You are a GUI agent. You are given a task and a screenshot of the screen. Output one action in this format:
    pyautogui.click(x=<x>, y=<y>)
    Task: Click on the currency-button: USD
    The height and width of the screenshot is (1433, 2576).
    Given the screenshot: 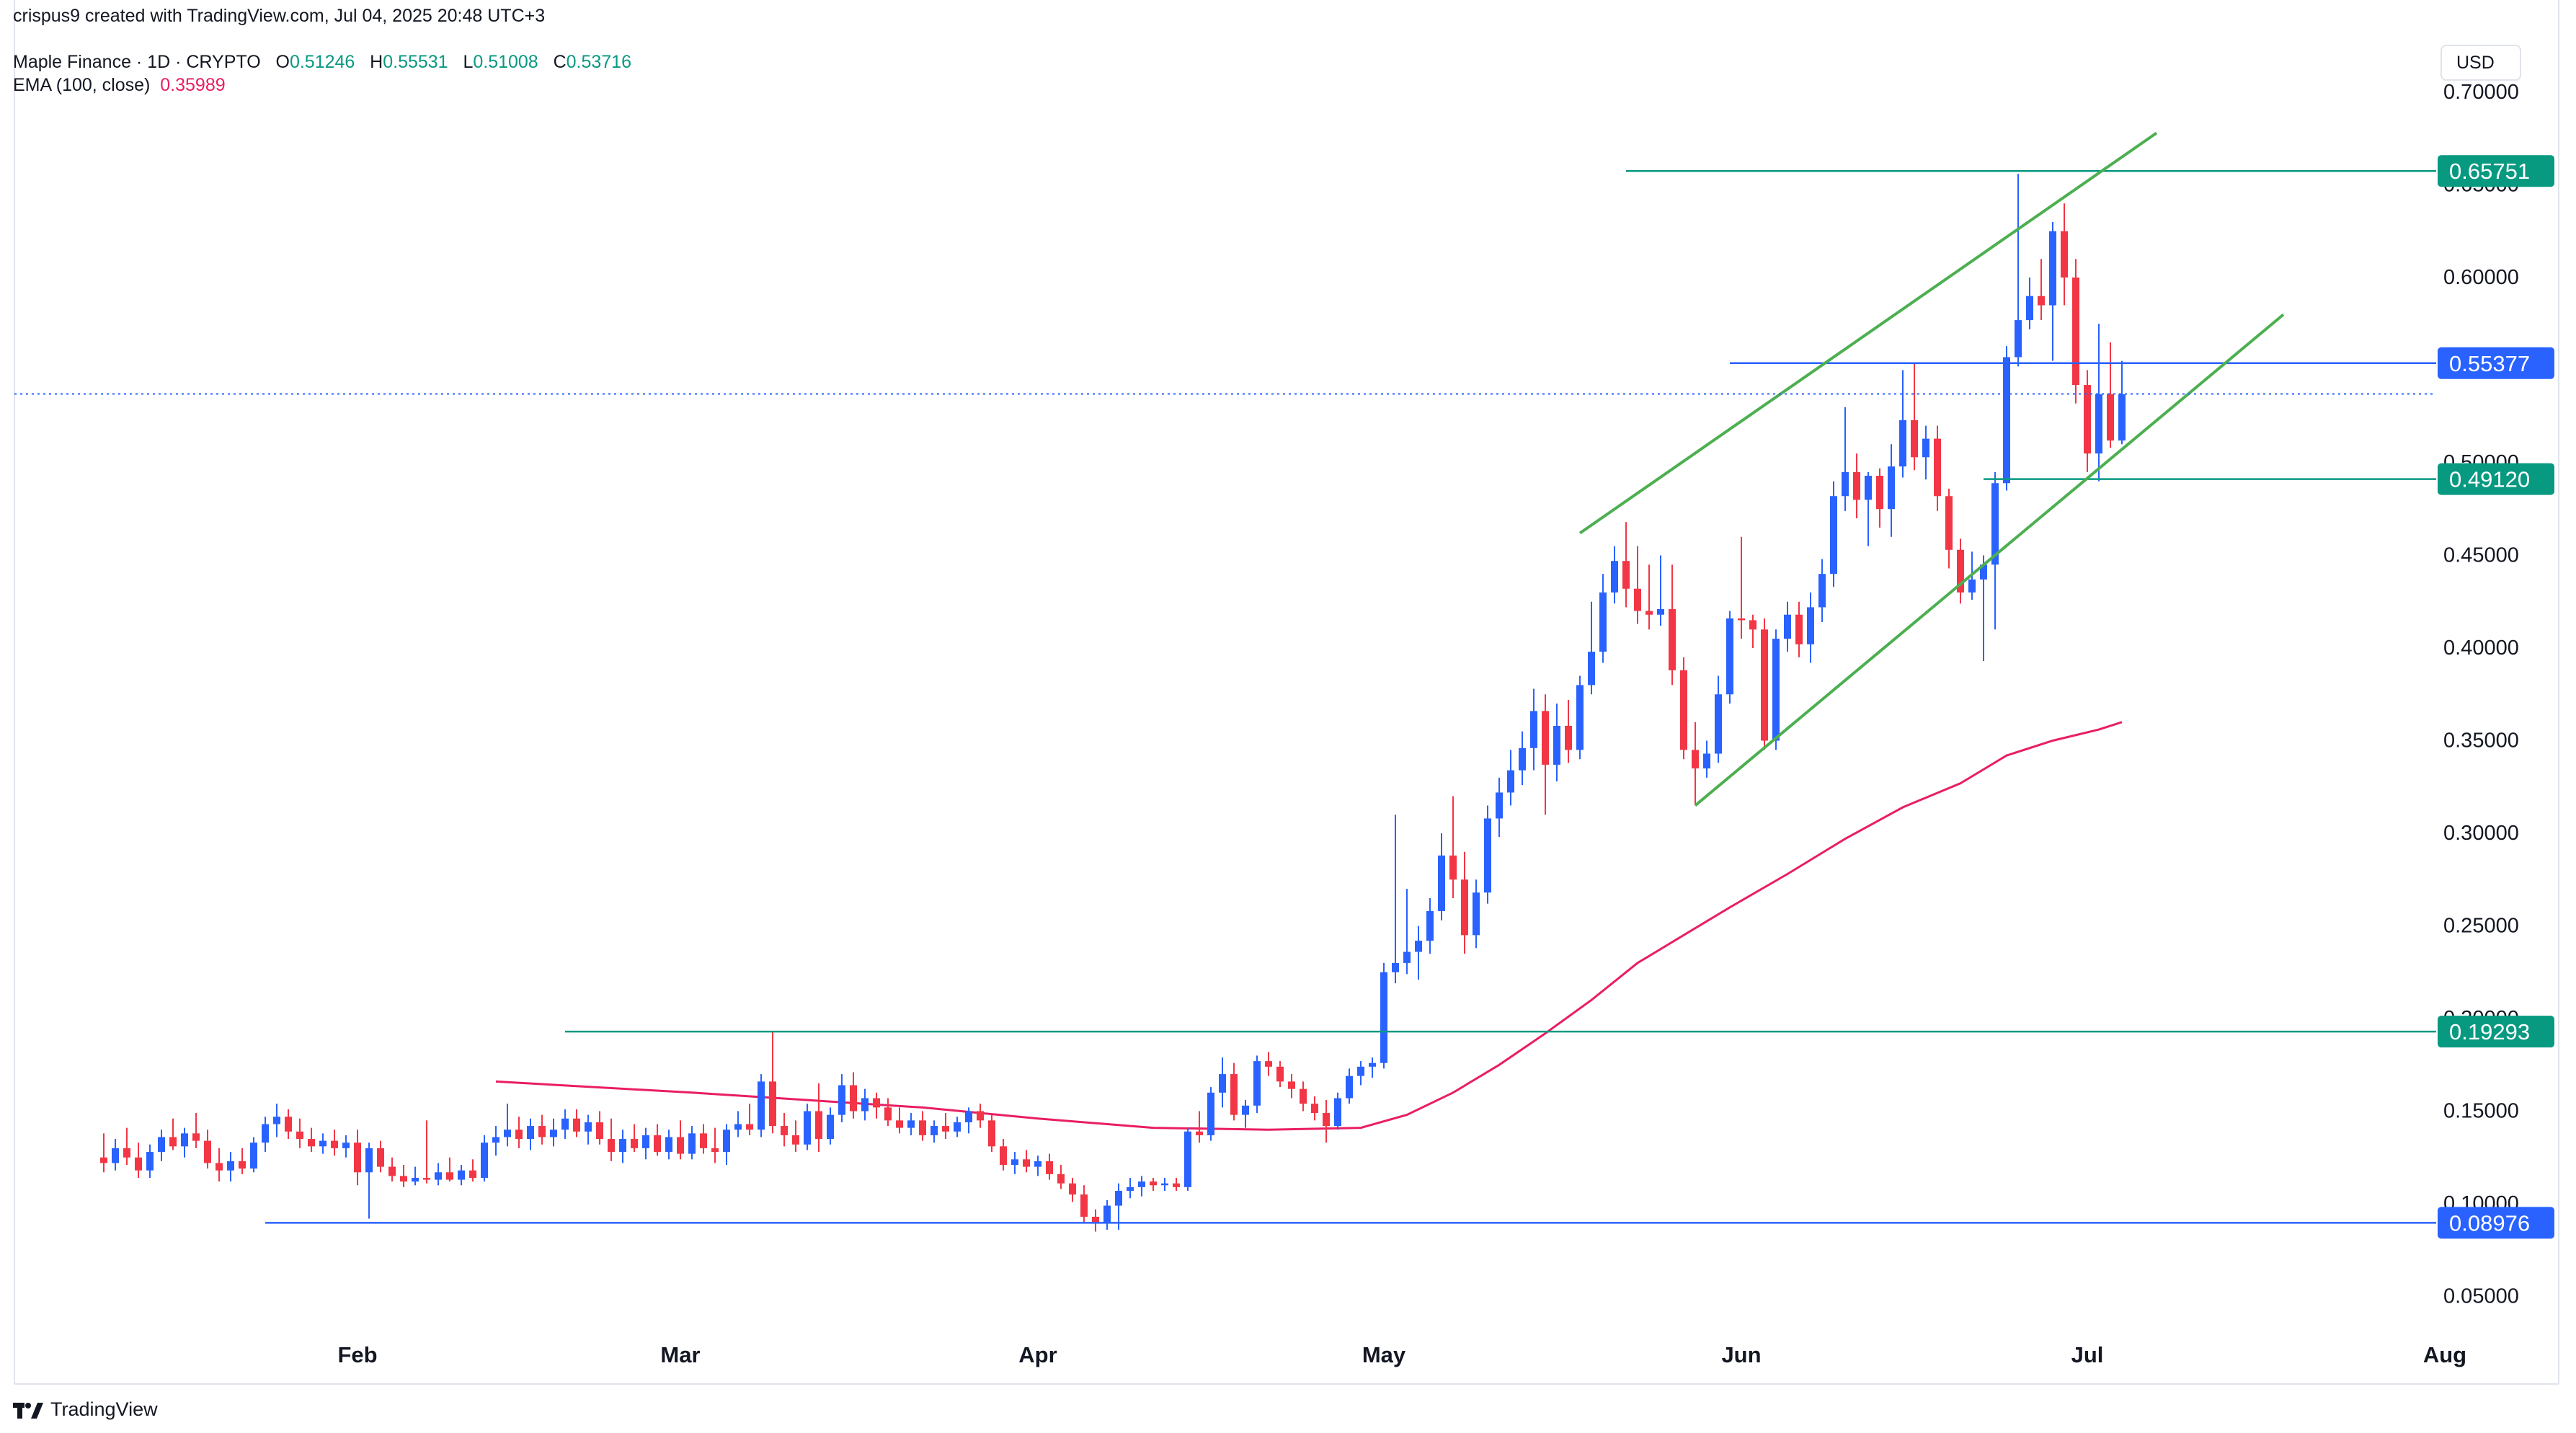 What is the action you would take?
    pyautogui.click(x=2480, y=63)
    